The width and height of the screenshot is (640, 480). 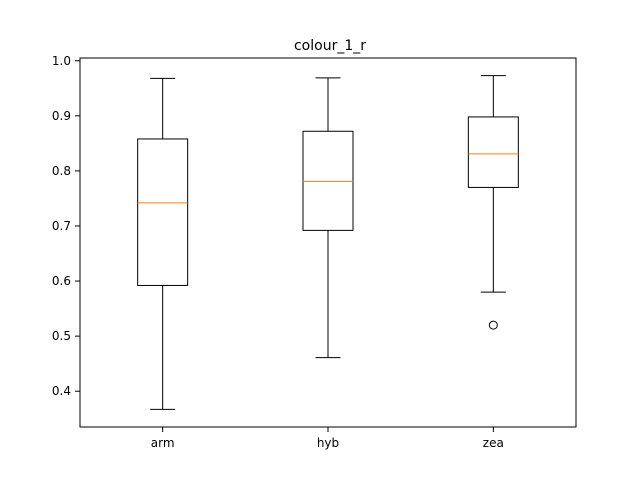 What do you see at coordinates (493, 325) in the screenshot?
I see `outlier-point` at bounding box center [493, 325].